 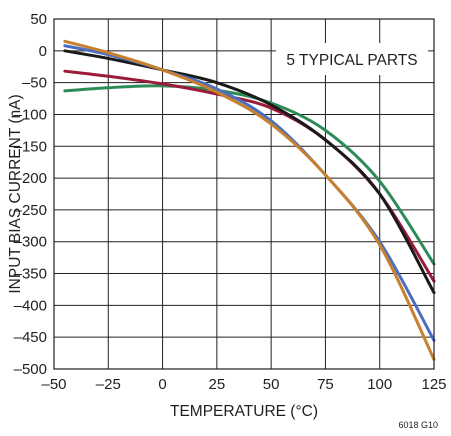 I want to click on y-tick-label: 50, so click(x=38, y=19).